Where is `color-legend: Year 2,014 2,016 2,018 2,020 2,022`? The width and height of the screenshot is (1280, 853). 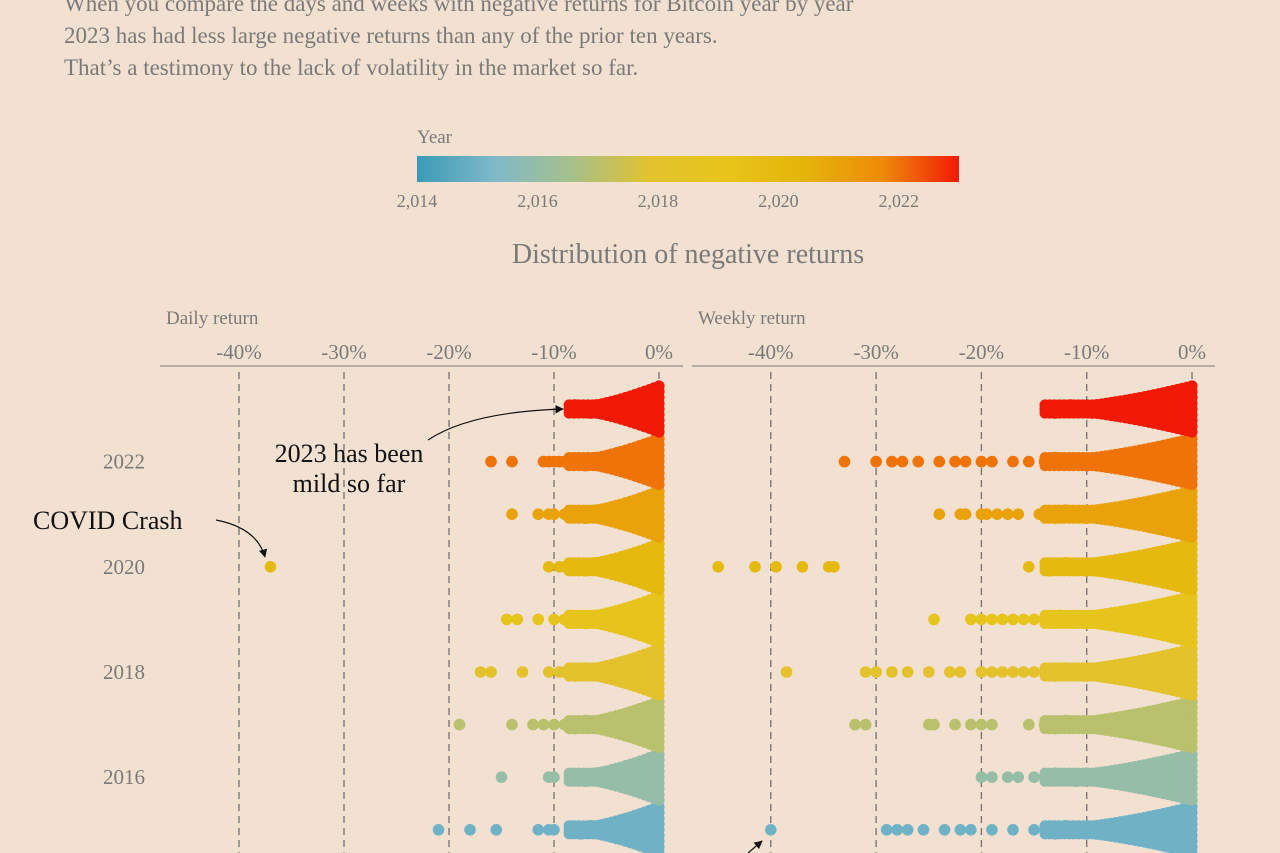 color-legend: Year 2,014 2,016 2,018 2,020 2,022 is located at coordinates (678, 169).